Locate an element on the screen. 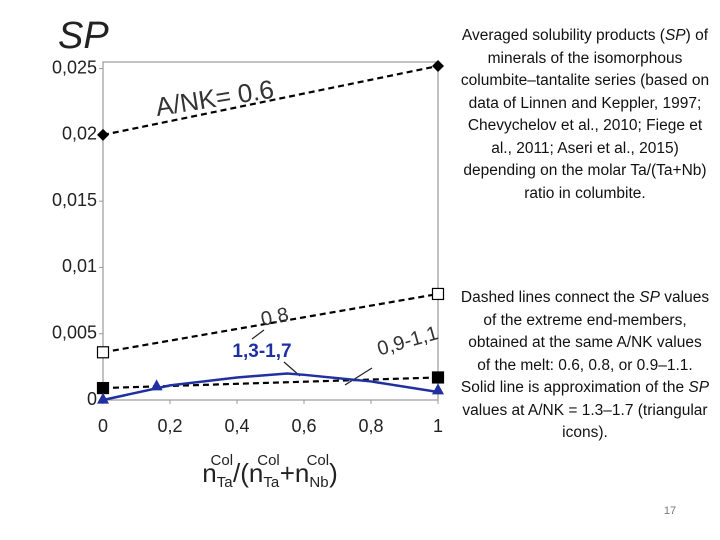 The image size is (720, 540). x-tick-label: 0,6 is located at coordinates (303, 426).